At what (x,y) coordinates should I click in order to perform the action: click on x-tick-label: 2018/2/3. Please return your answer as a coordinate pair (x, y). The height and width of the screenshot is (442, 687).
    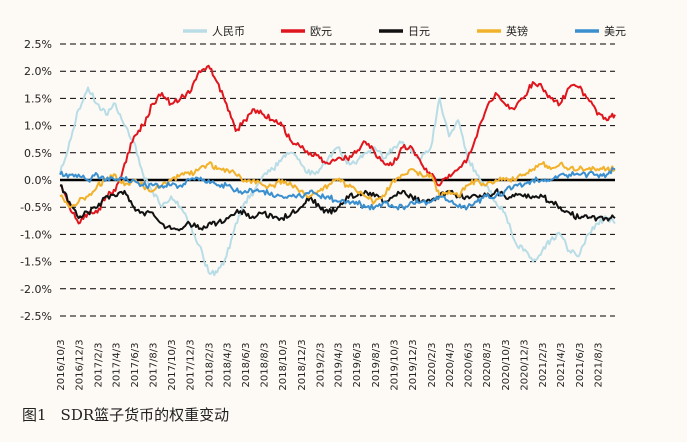
    Looking at the image, I should click on (210, 365).